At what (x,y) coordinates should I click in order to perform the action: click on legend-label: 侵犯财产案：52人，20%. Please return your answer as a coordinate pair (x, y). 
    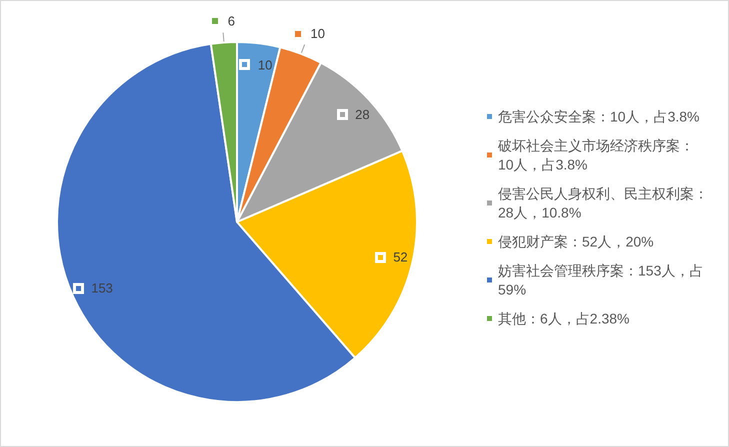
    Looking at the image, I should click on (576, 242).